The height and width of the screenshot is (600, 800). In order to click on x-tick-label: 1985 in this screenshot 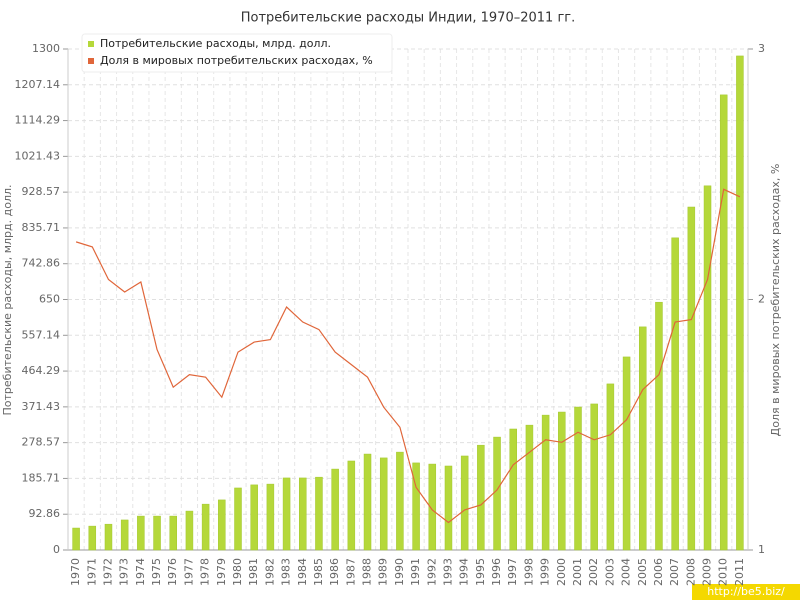, I will do `click(318, 572)`.